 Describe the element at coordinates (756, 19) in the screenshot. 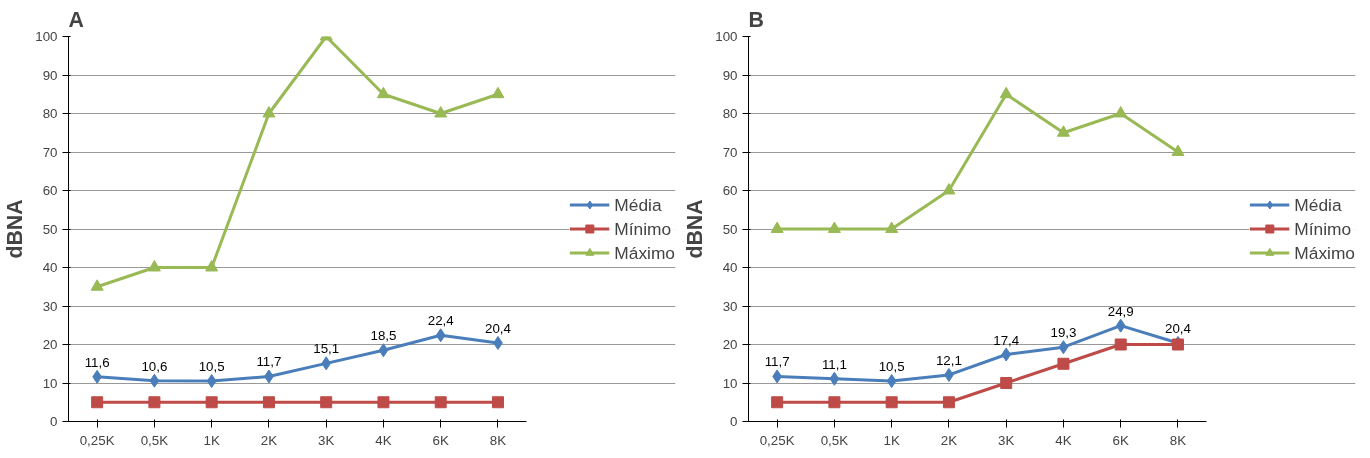

I see `chart-title: B` at that location.